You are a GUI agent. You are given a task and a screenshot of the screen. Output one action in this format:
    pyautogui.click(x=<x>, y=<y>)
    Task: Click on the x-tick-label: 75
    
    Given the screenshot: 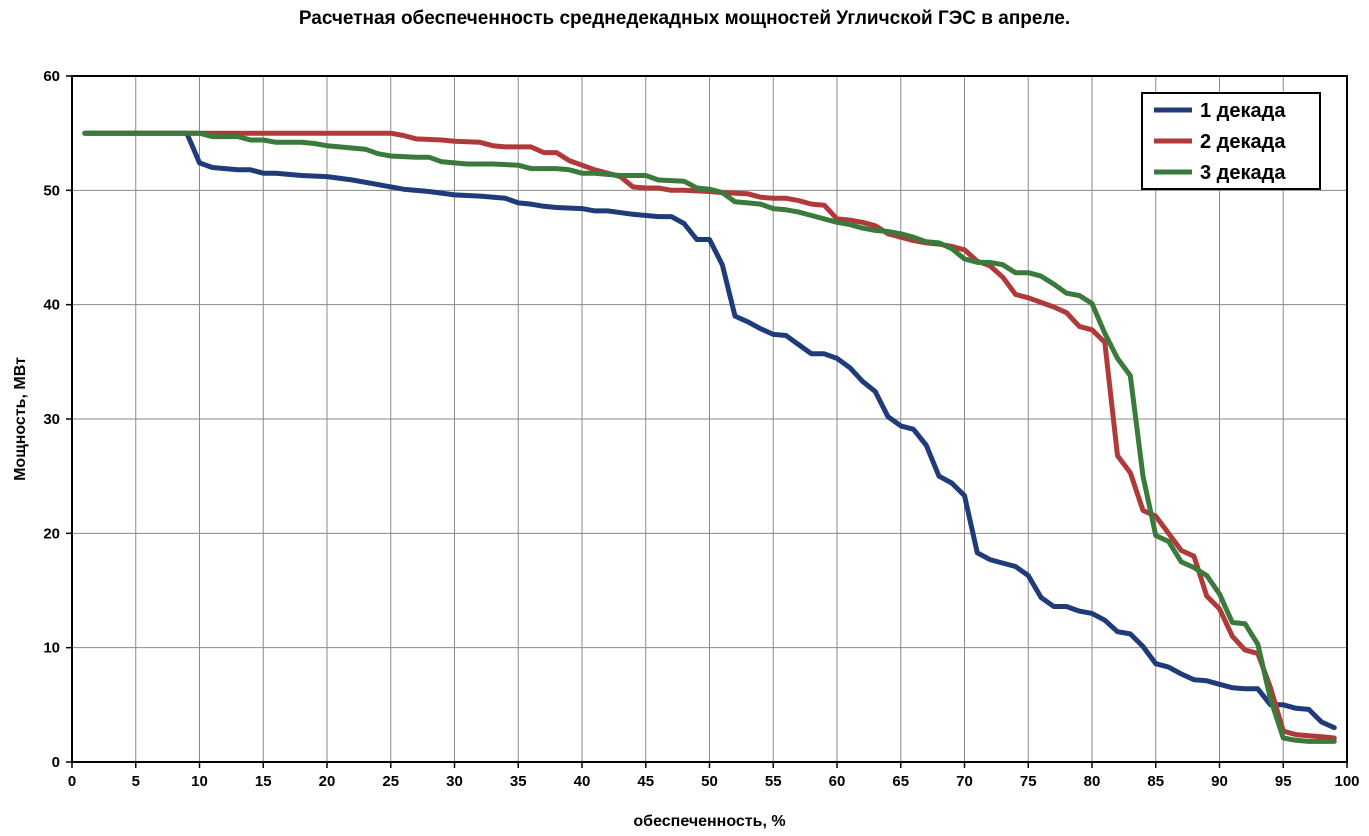 What is the action you would take?
    pyautogui.click(x=1028, y=781)
    